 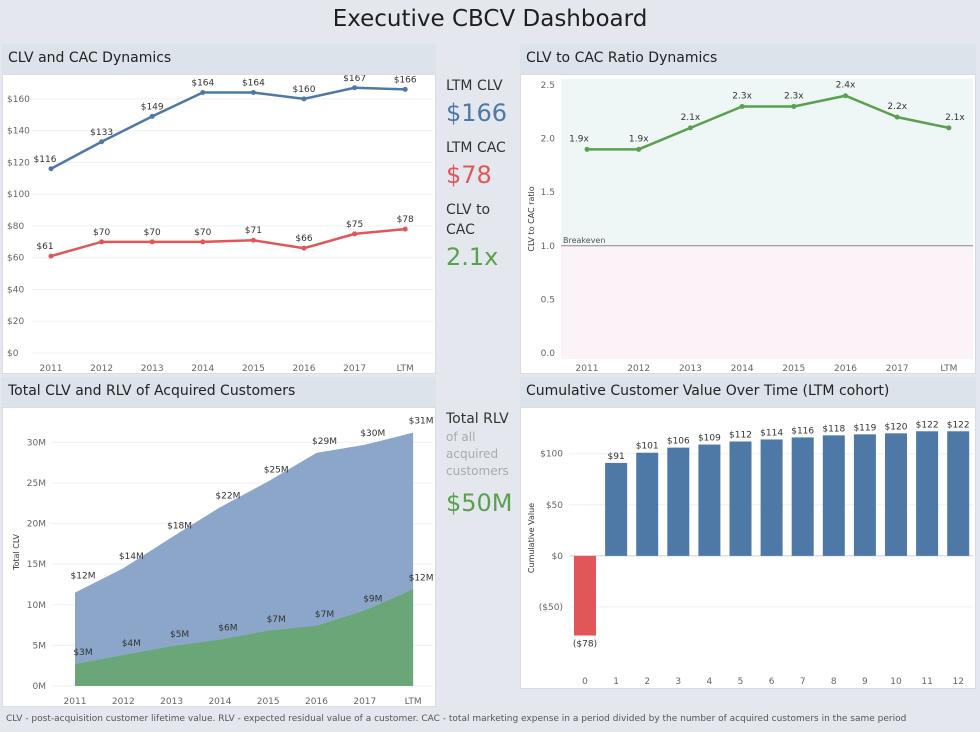 What do you see at coordinates (476, 148) in the screenshot?
I see `ltm-cac-label: LTM CAC` at bounding box center [476, 148].